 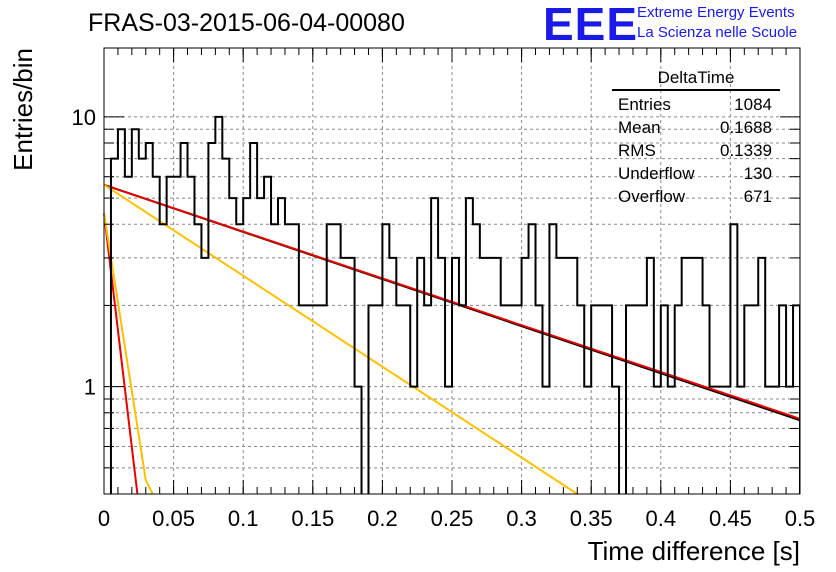 I want to click on stats-value: 0.1339, so click(x=746, y=150).